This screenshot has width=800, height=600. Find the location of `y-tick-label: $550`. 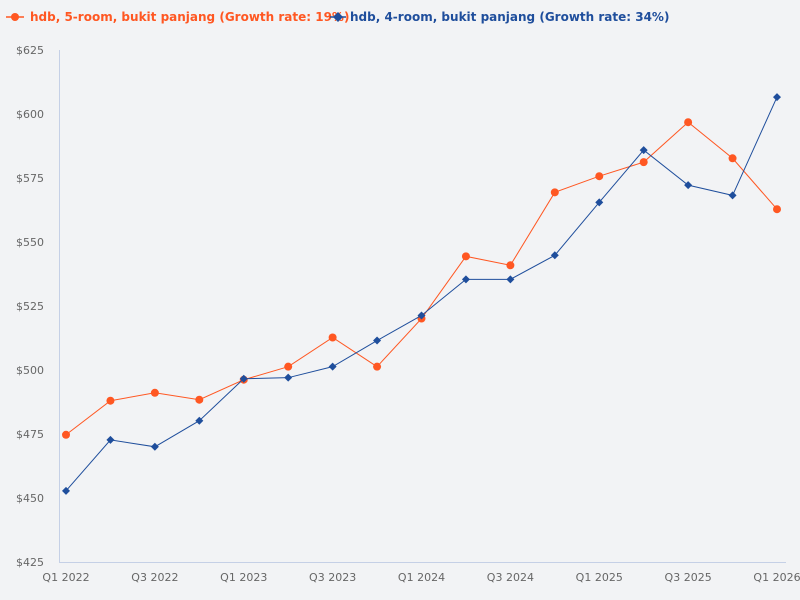

y-tick-label: $550 is located at coordinates (30, 242).